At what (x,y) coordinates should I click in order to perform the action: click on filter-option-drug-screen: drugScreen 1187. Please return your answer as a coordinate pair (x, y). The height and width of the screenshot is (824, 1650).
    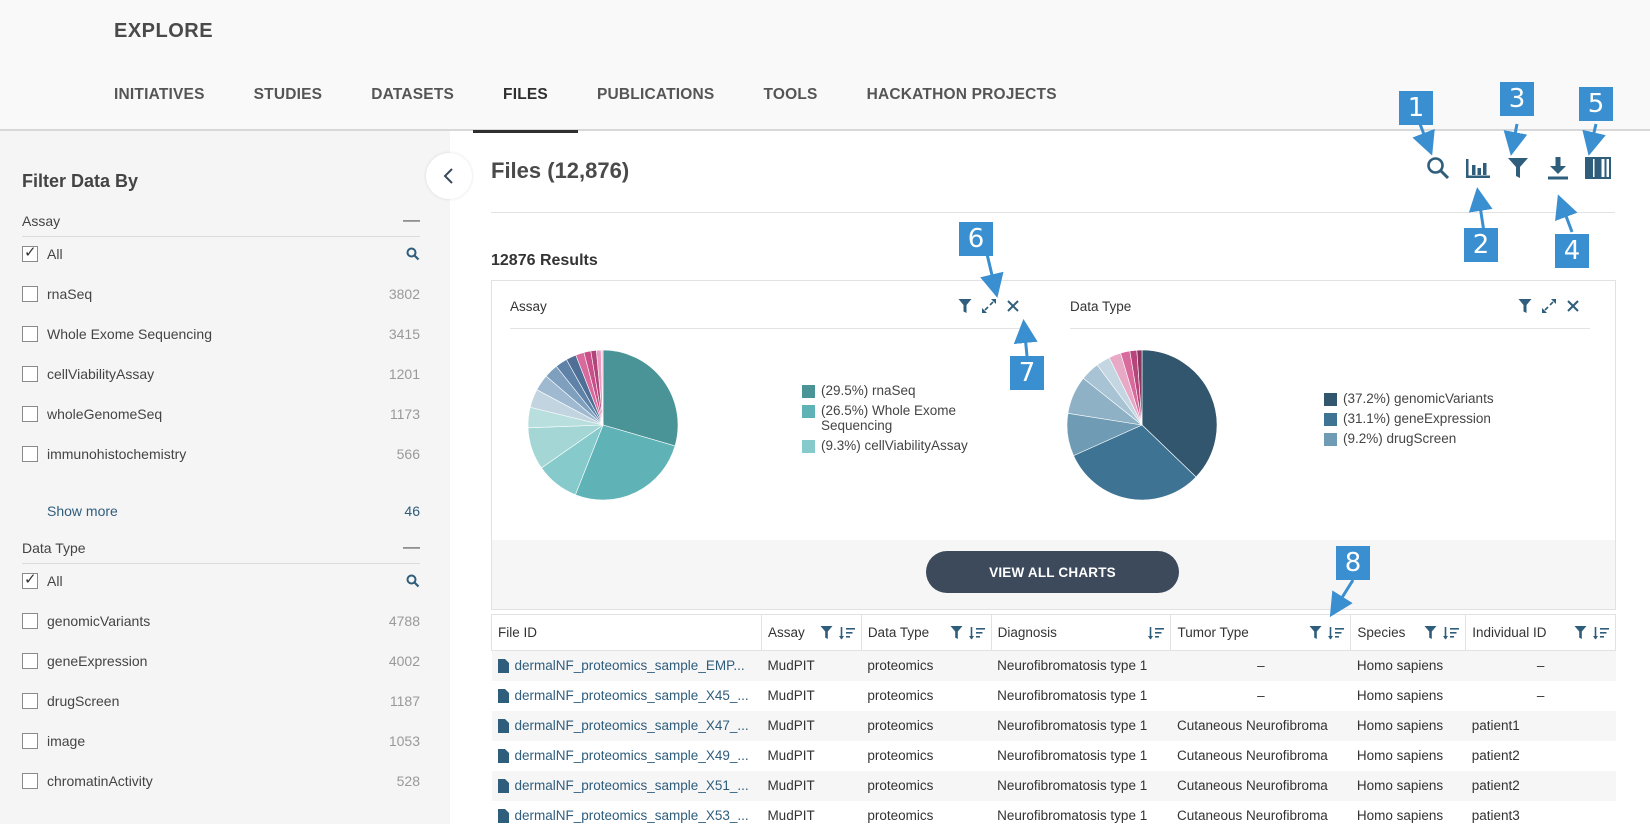
    Looking at the image, I should click on (221, 701).